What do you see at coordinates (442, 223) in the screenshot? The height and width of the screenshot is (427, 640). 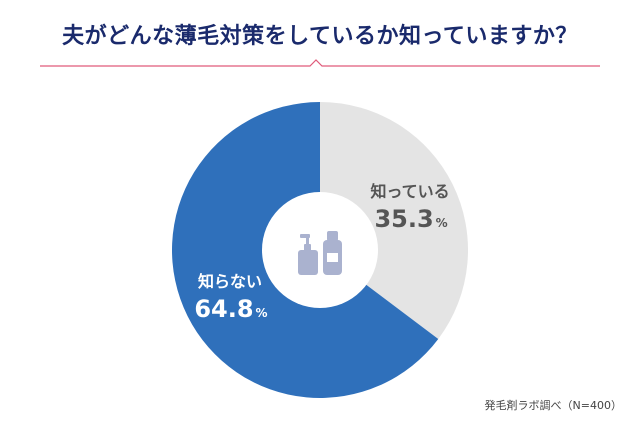 I see `slice-label-unit-0: %` at bounding box center [442, 223].